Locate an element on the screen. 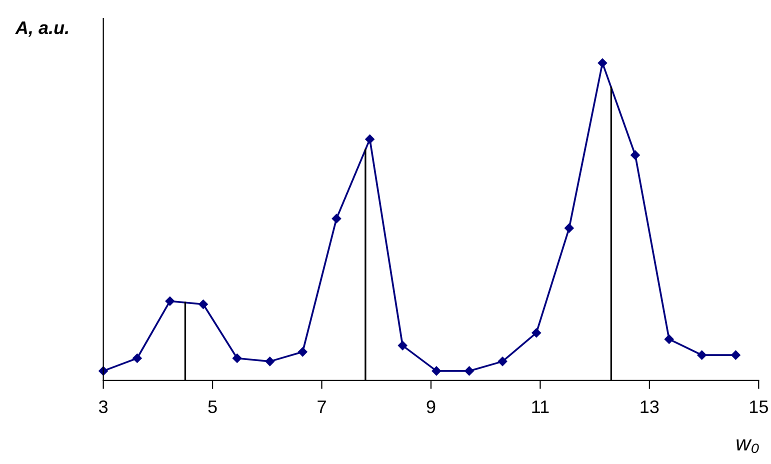 The height and width of the screenshot is (464, 771). x-tick-label: 9 is located at coordinates (431, 407).